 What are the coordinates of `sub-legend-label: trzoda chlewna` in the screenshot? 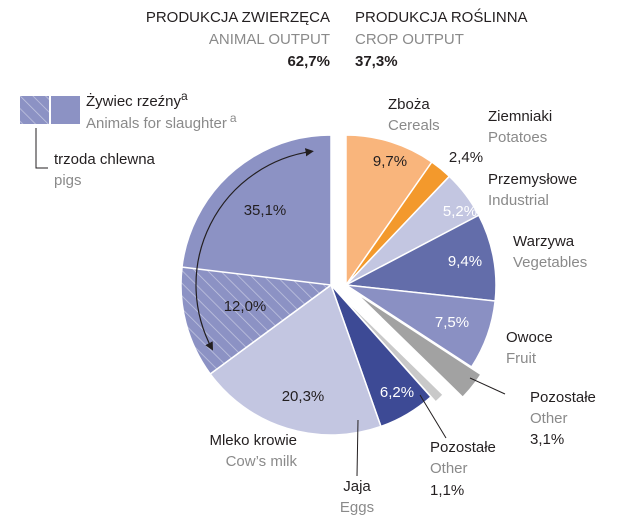 It's located at (105, 159).